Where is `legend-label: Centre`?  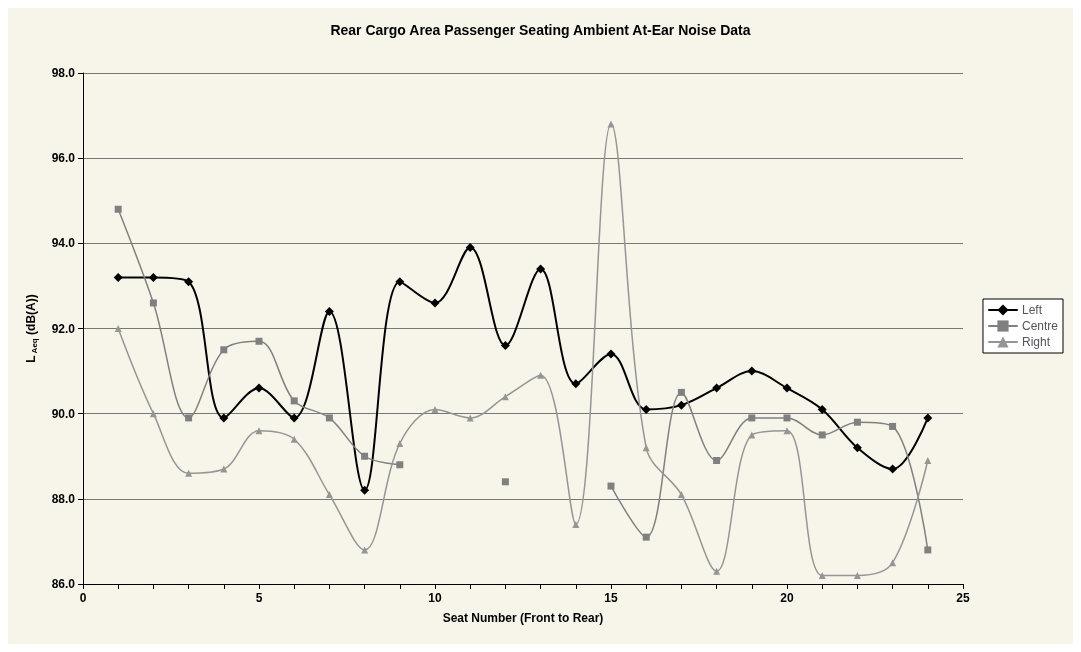 legend-label: Centre is located at coordinates (1040, 326).